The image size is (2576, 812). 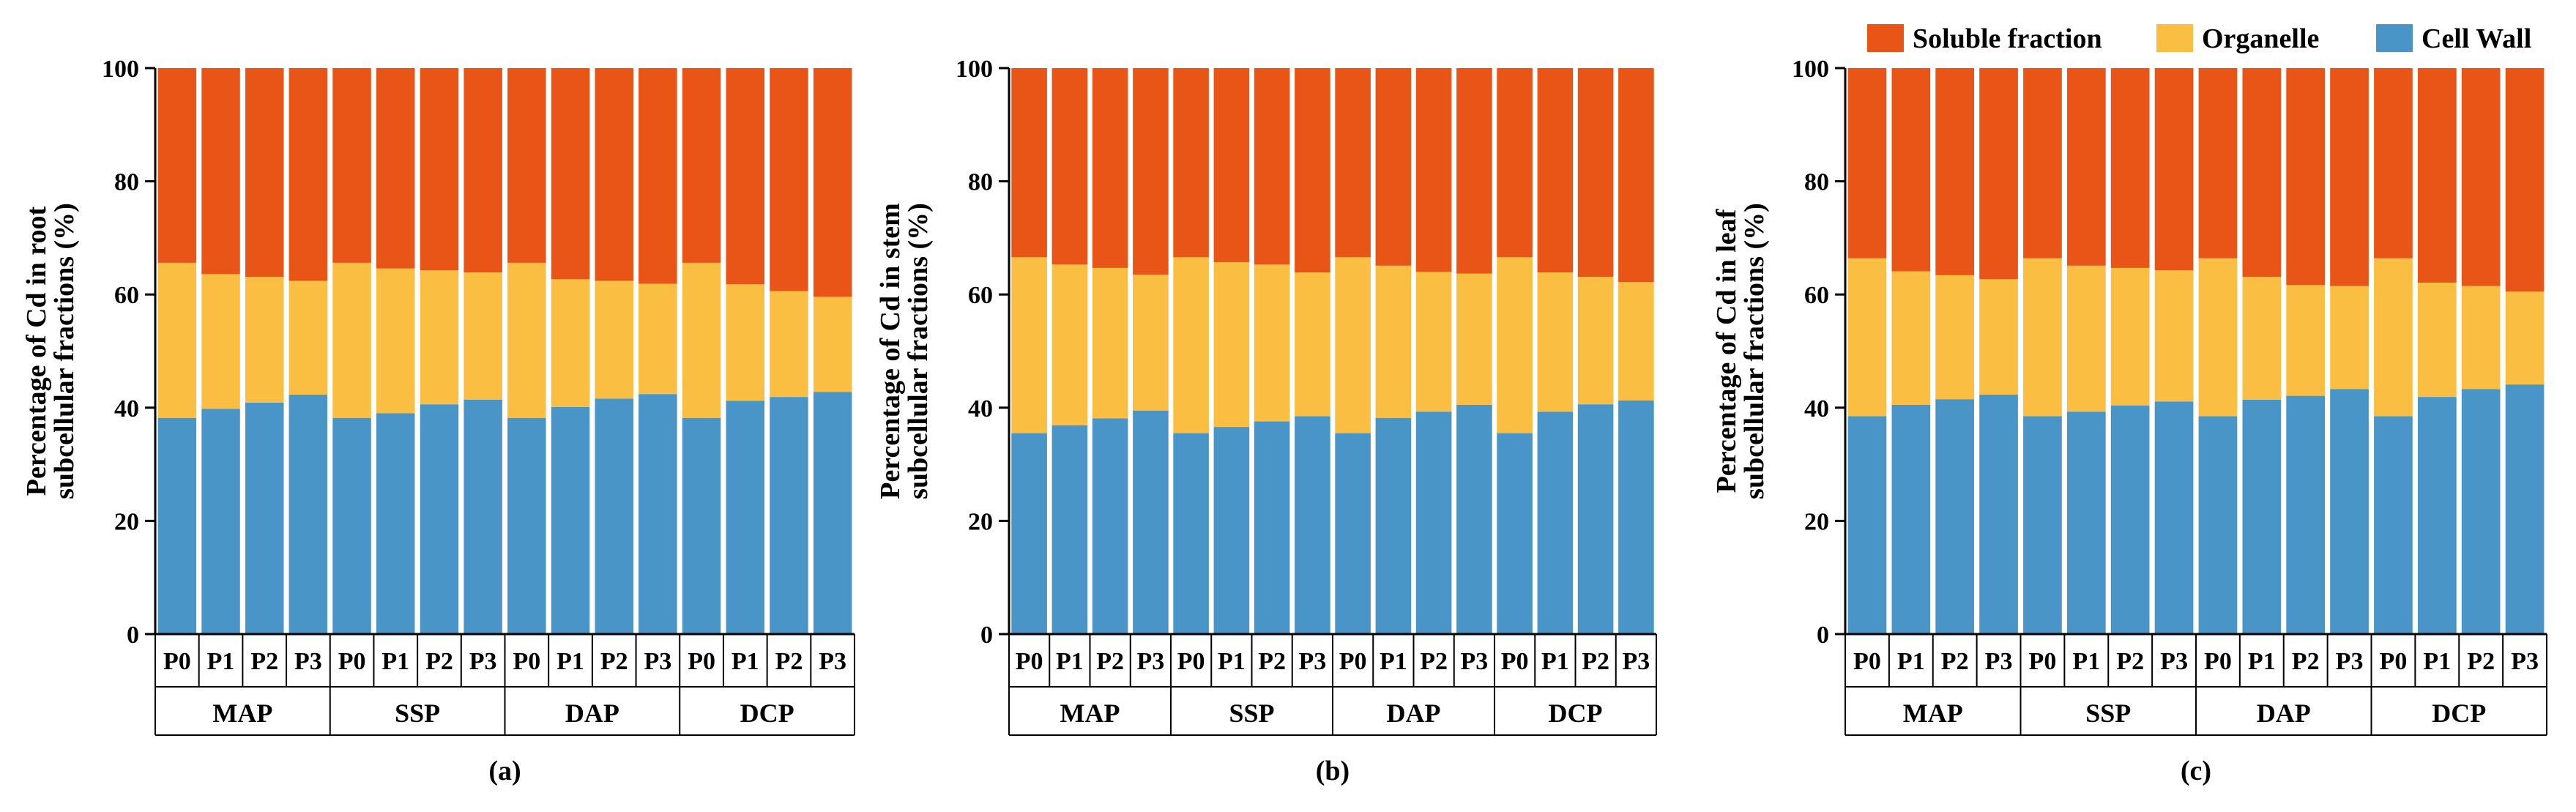 I want to click on y-axis-label-line1: Percentage of Cd in root, so click(x=36, y=351).